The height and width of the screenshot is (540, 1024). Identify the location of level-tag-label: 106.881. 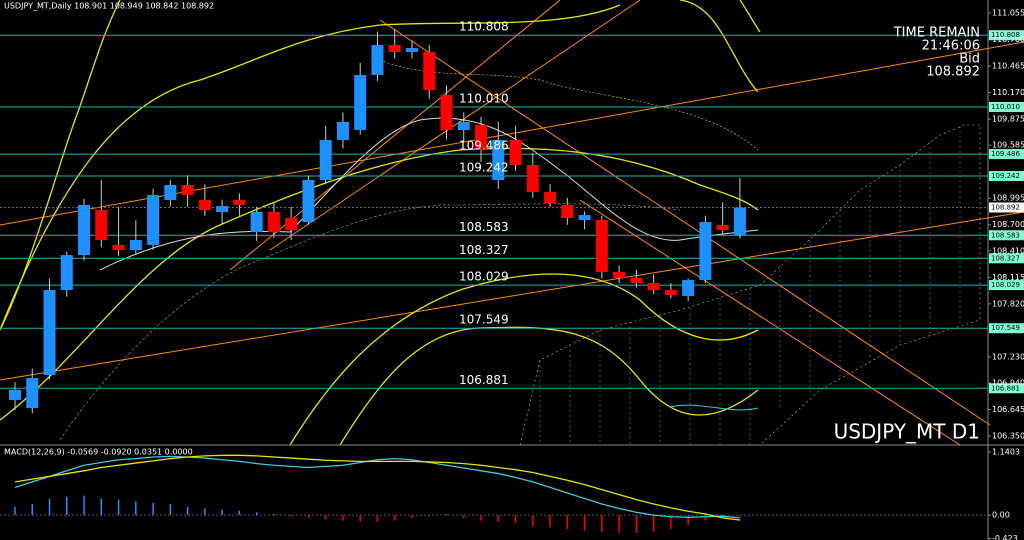
(1005, 388).